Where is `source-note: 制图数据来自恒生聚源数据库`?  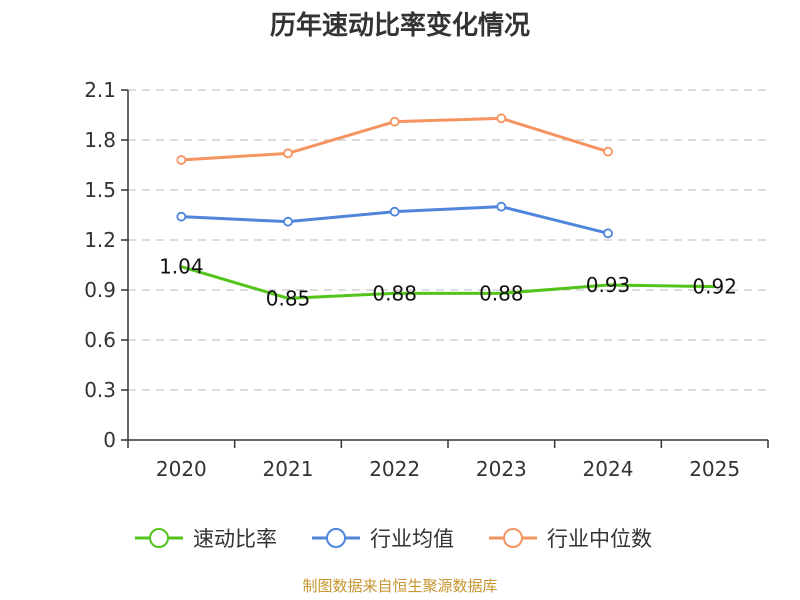
source-note: 制图数据来自恒生聚源数据库 is located at coordinates (399, 586).